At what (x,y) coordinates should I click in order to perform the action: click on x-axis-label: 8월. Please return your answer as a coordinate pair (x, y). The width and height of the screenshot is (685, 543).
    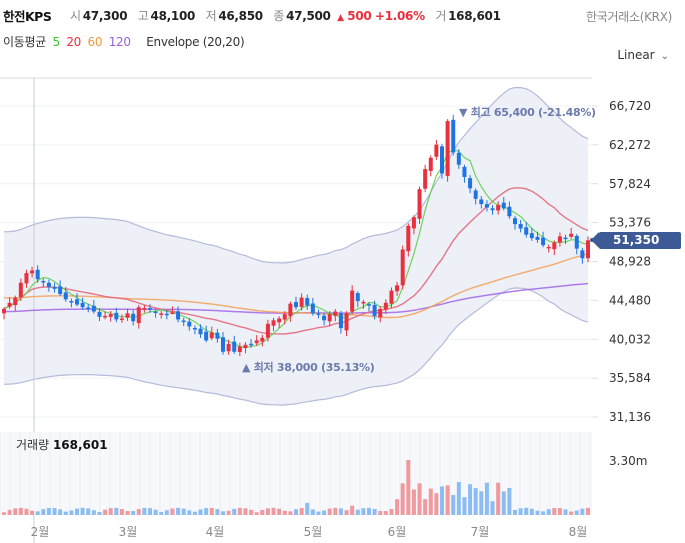
    Looking at the image, I should click on (578, 532).